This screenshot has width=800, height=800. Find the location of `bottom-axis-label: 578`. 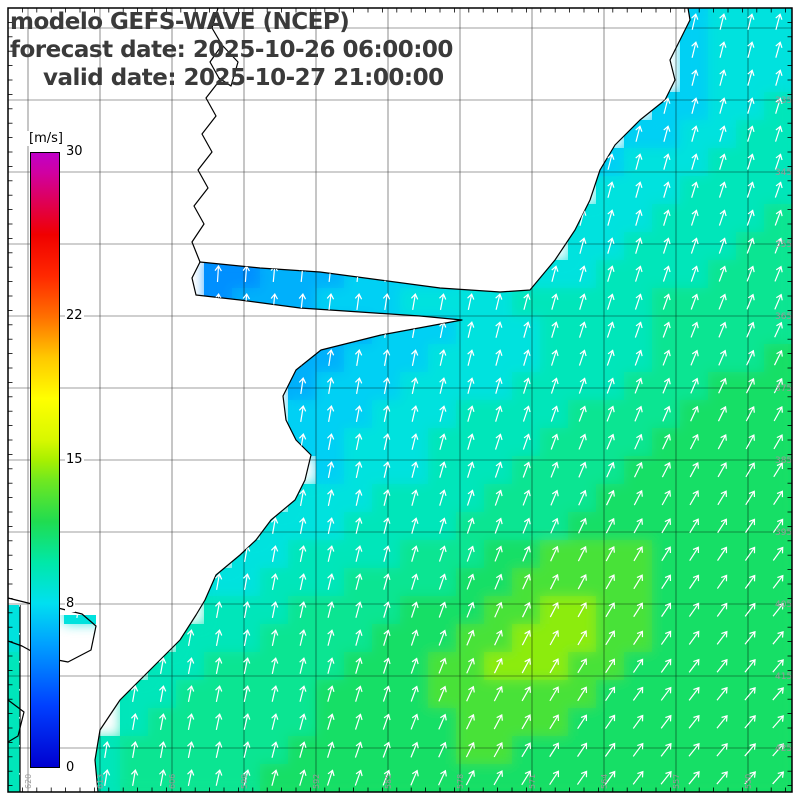

bottom-axis-label: 578 is located at coordinates (460, 781).